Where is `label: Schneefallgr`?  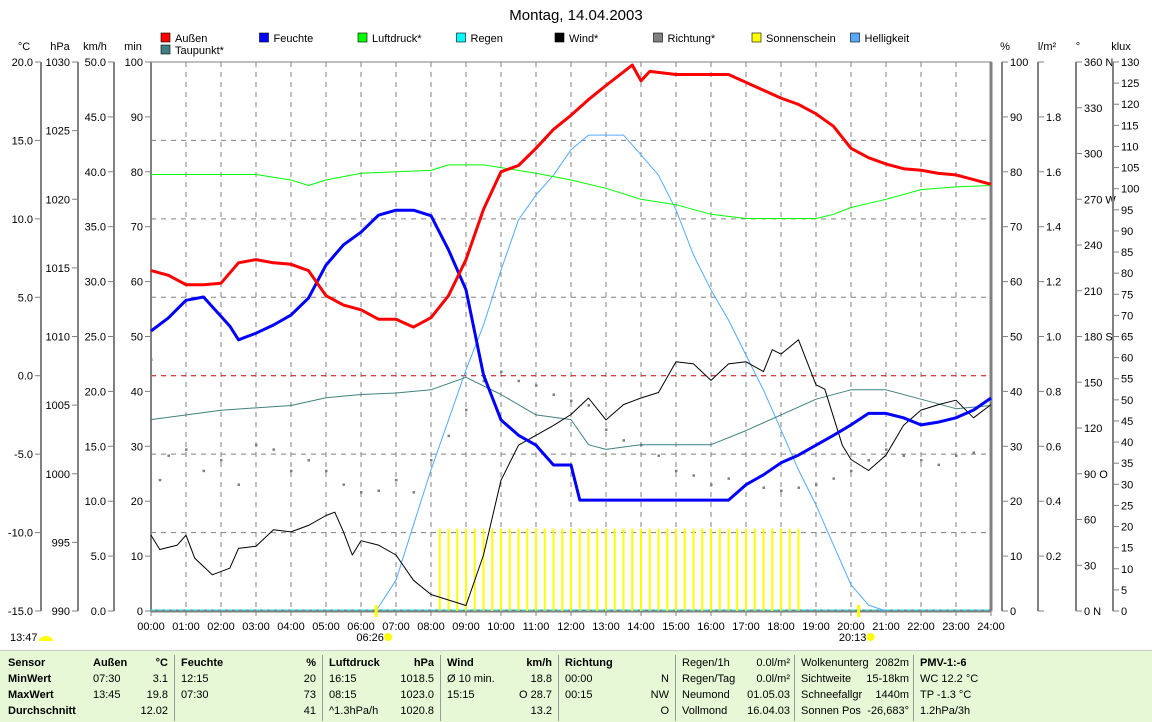 label: Schneefallgr is located at coordinates (832, 695).